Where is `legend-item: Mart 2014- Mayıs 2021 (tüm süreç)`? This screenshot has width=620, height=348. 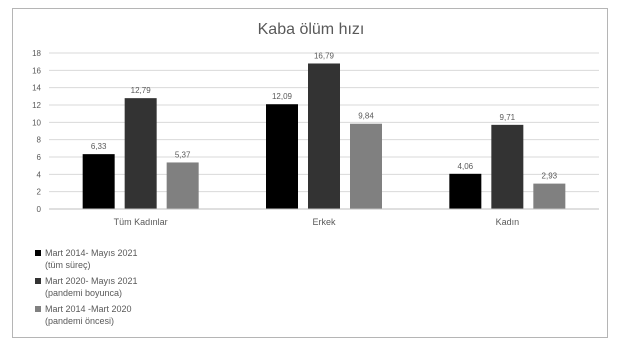
legend-item: Mart 2014- Mayıs 2021 (tüm süreç) is located at coordinates (130, 259).